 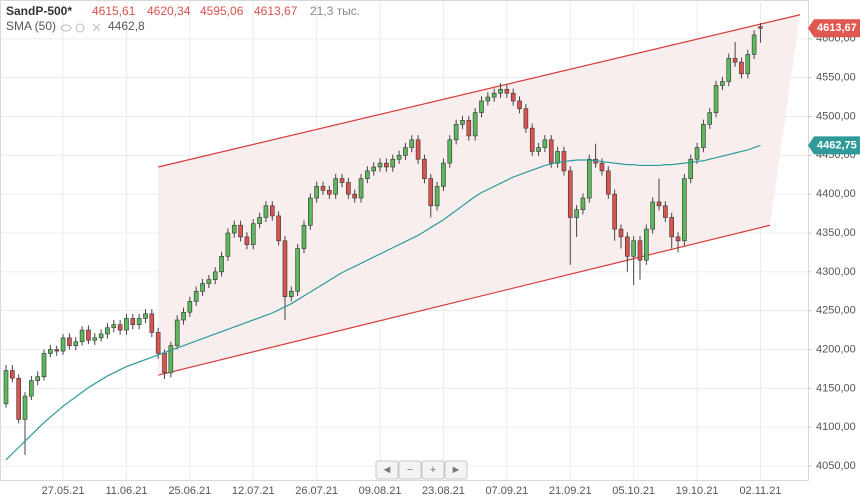 I want to click on x-tick-label: 02.11.21, so click(x=760, y=491).